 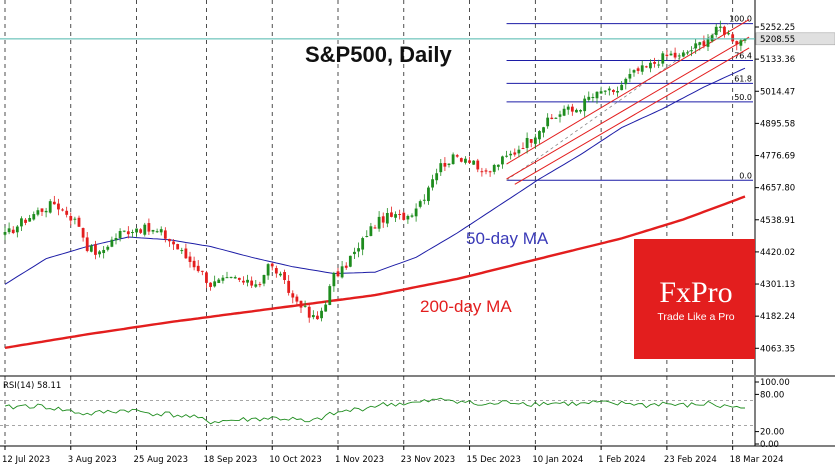 What do you see at coordinates (466, 306) in the screenshot?
I see `annotation-200-day-ma: 200-day MA` at bounding box center [466, 306].